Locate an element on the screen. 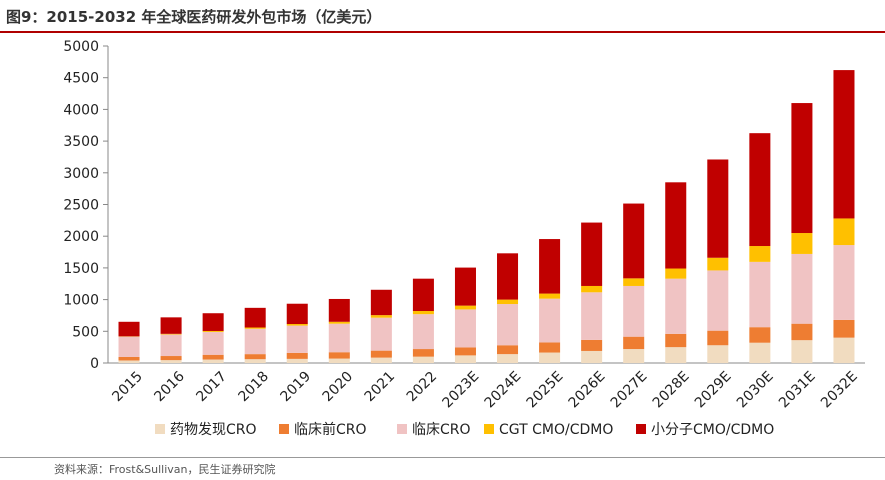 Image resolution: width=885 pixels, height=480 pixels. legend-label: 临床CRO is located at coordinates (441, 430).